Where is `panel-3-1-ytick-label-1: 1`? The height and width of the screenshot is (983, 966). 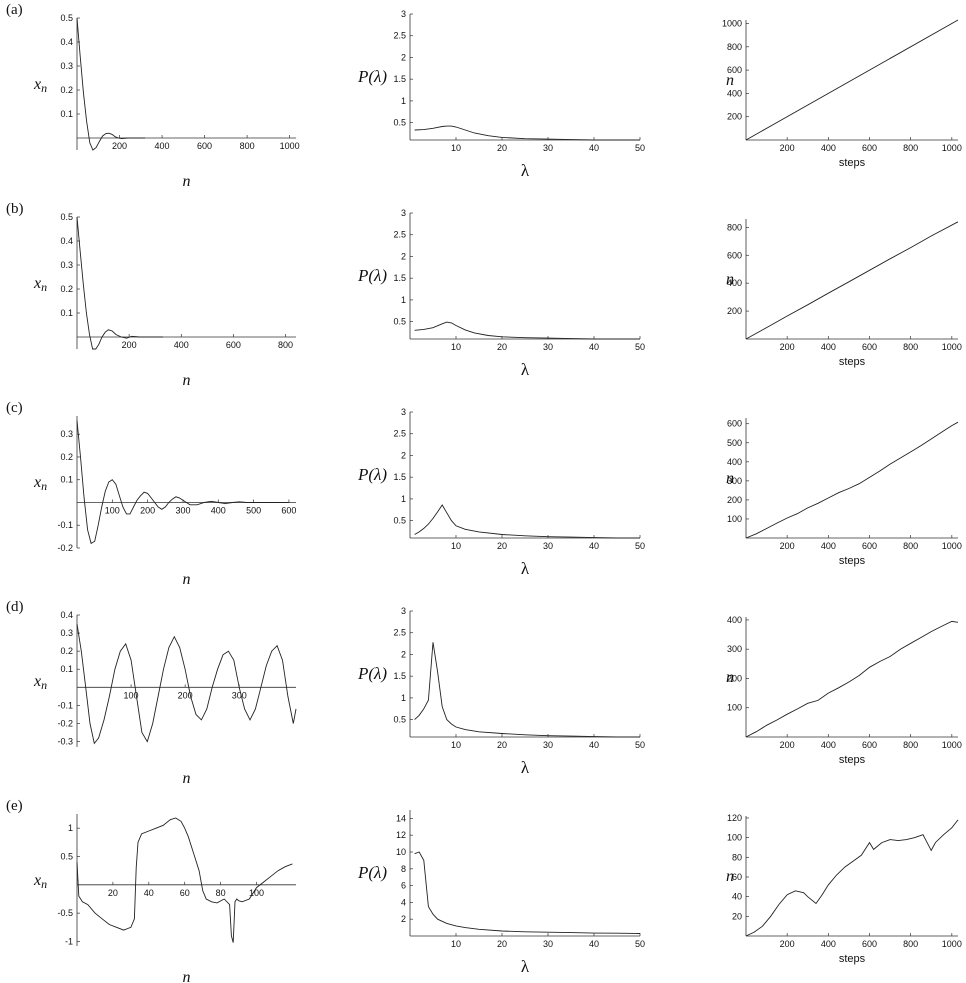
panel-3-1-ytick-label-1: 1 is located at coordinates (403, 698).